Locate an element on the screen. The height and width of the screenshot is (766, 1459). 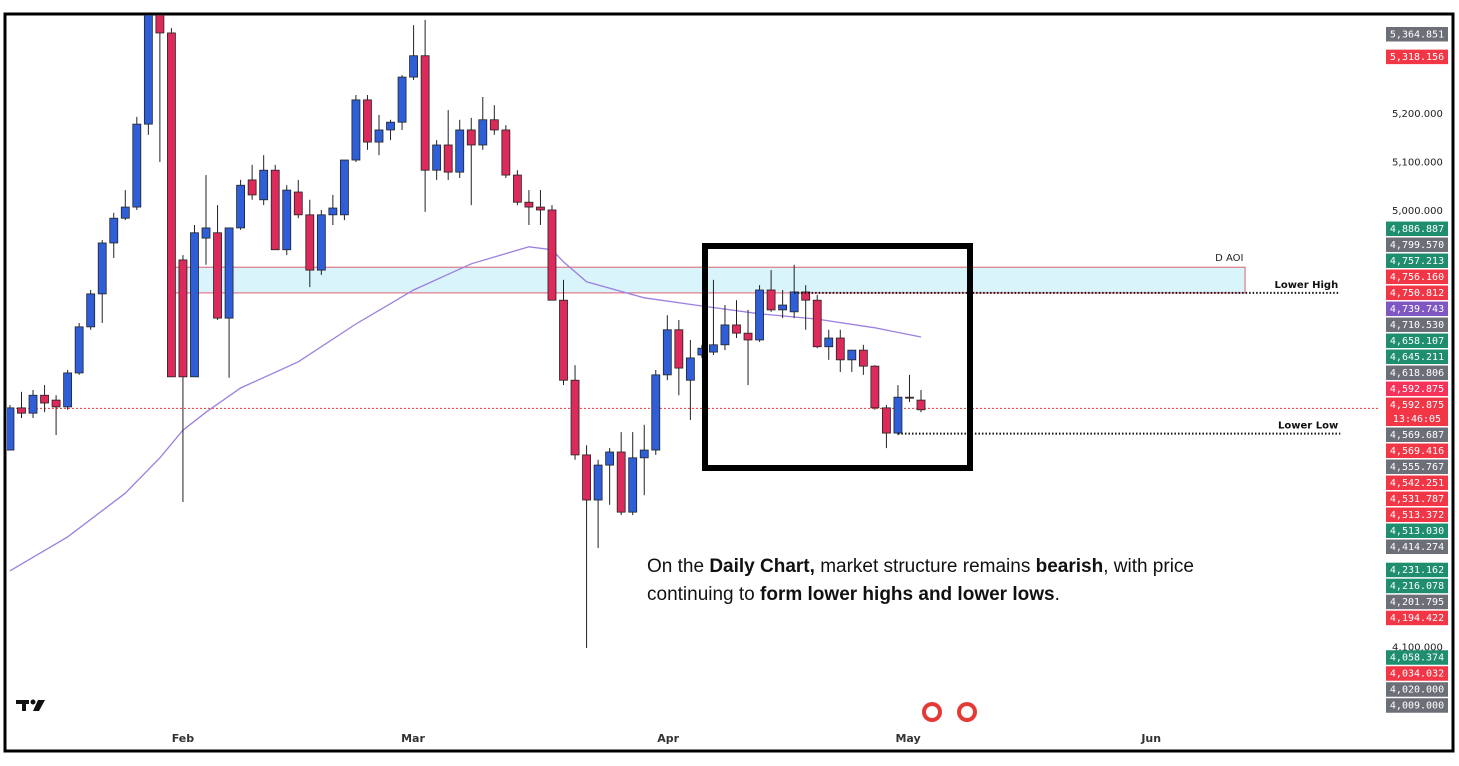
annotation-segment: . is located at coordinates (1057, 594).